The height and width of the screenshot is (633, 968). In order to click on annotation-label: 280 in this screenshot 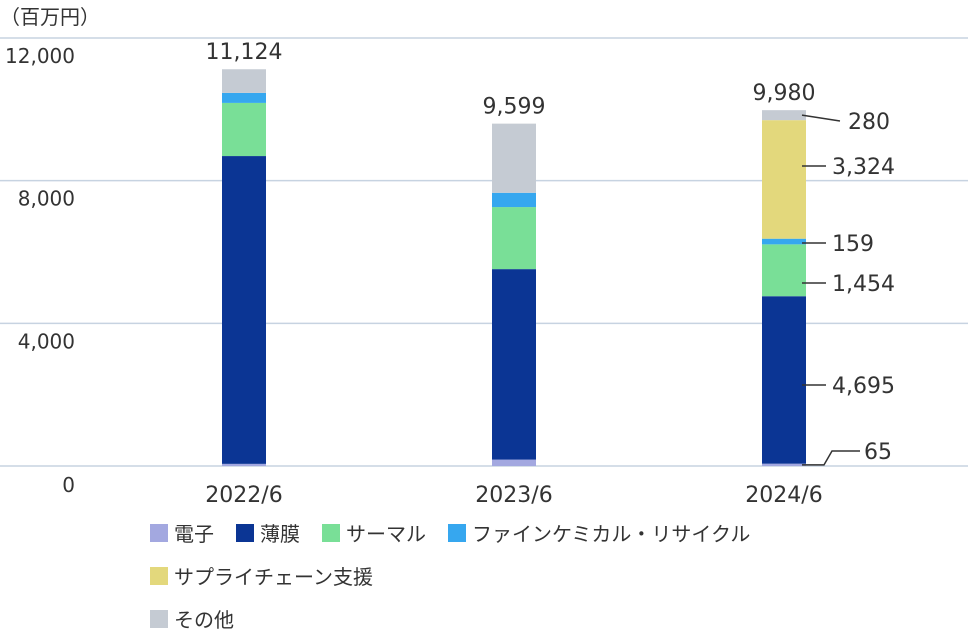, I will do `click(869, 122)`.